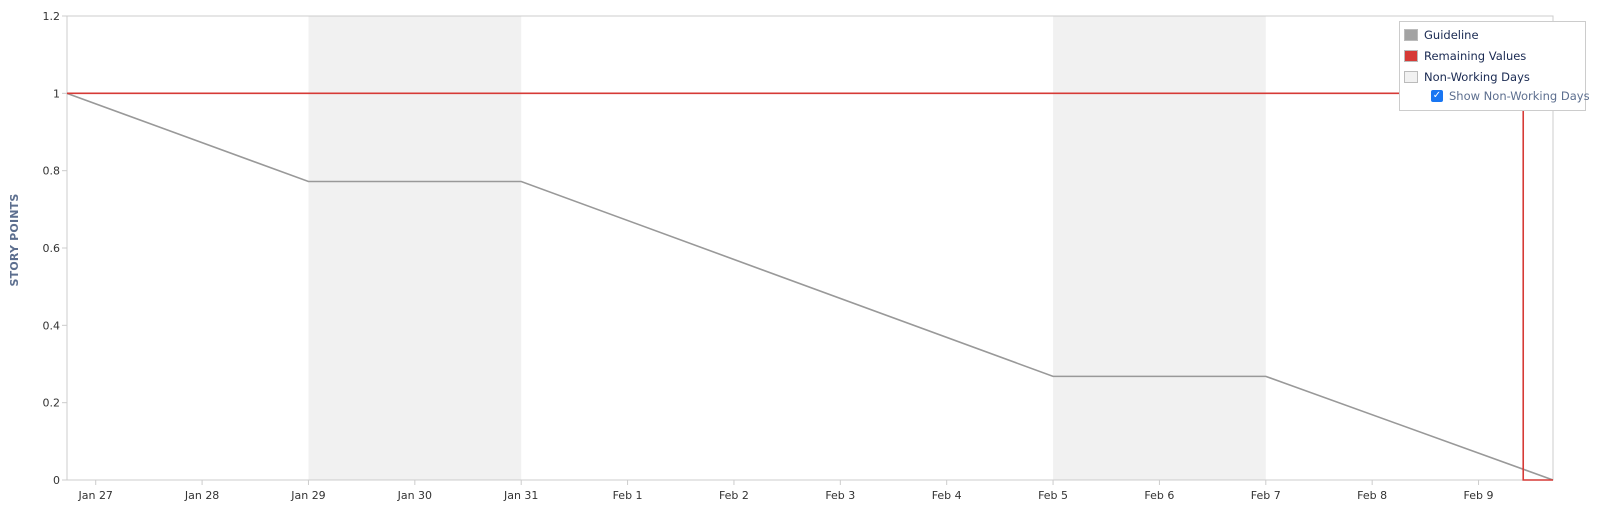 Image resolution: width=1604 pixels, height=520 pixels. I want to click on x-tick-label-11: Feb 7, so click(1266, 495).